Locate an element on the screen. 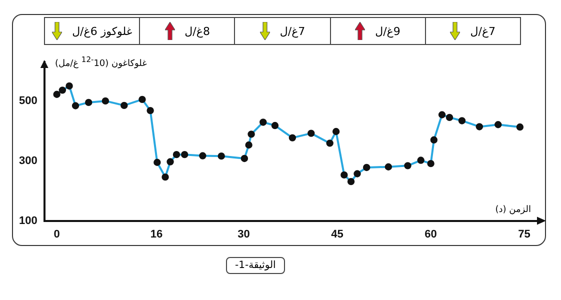 This screenshot has height=300, width=561. x-tick-label: 30 is located at coordinates (244, 234).